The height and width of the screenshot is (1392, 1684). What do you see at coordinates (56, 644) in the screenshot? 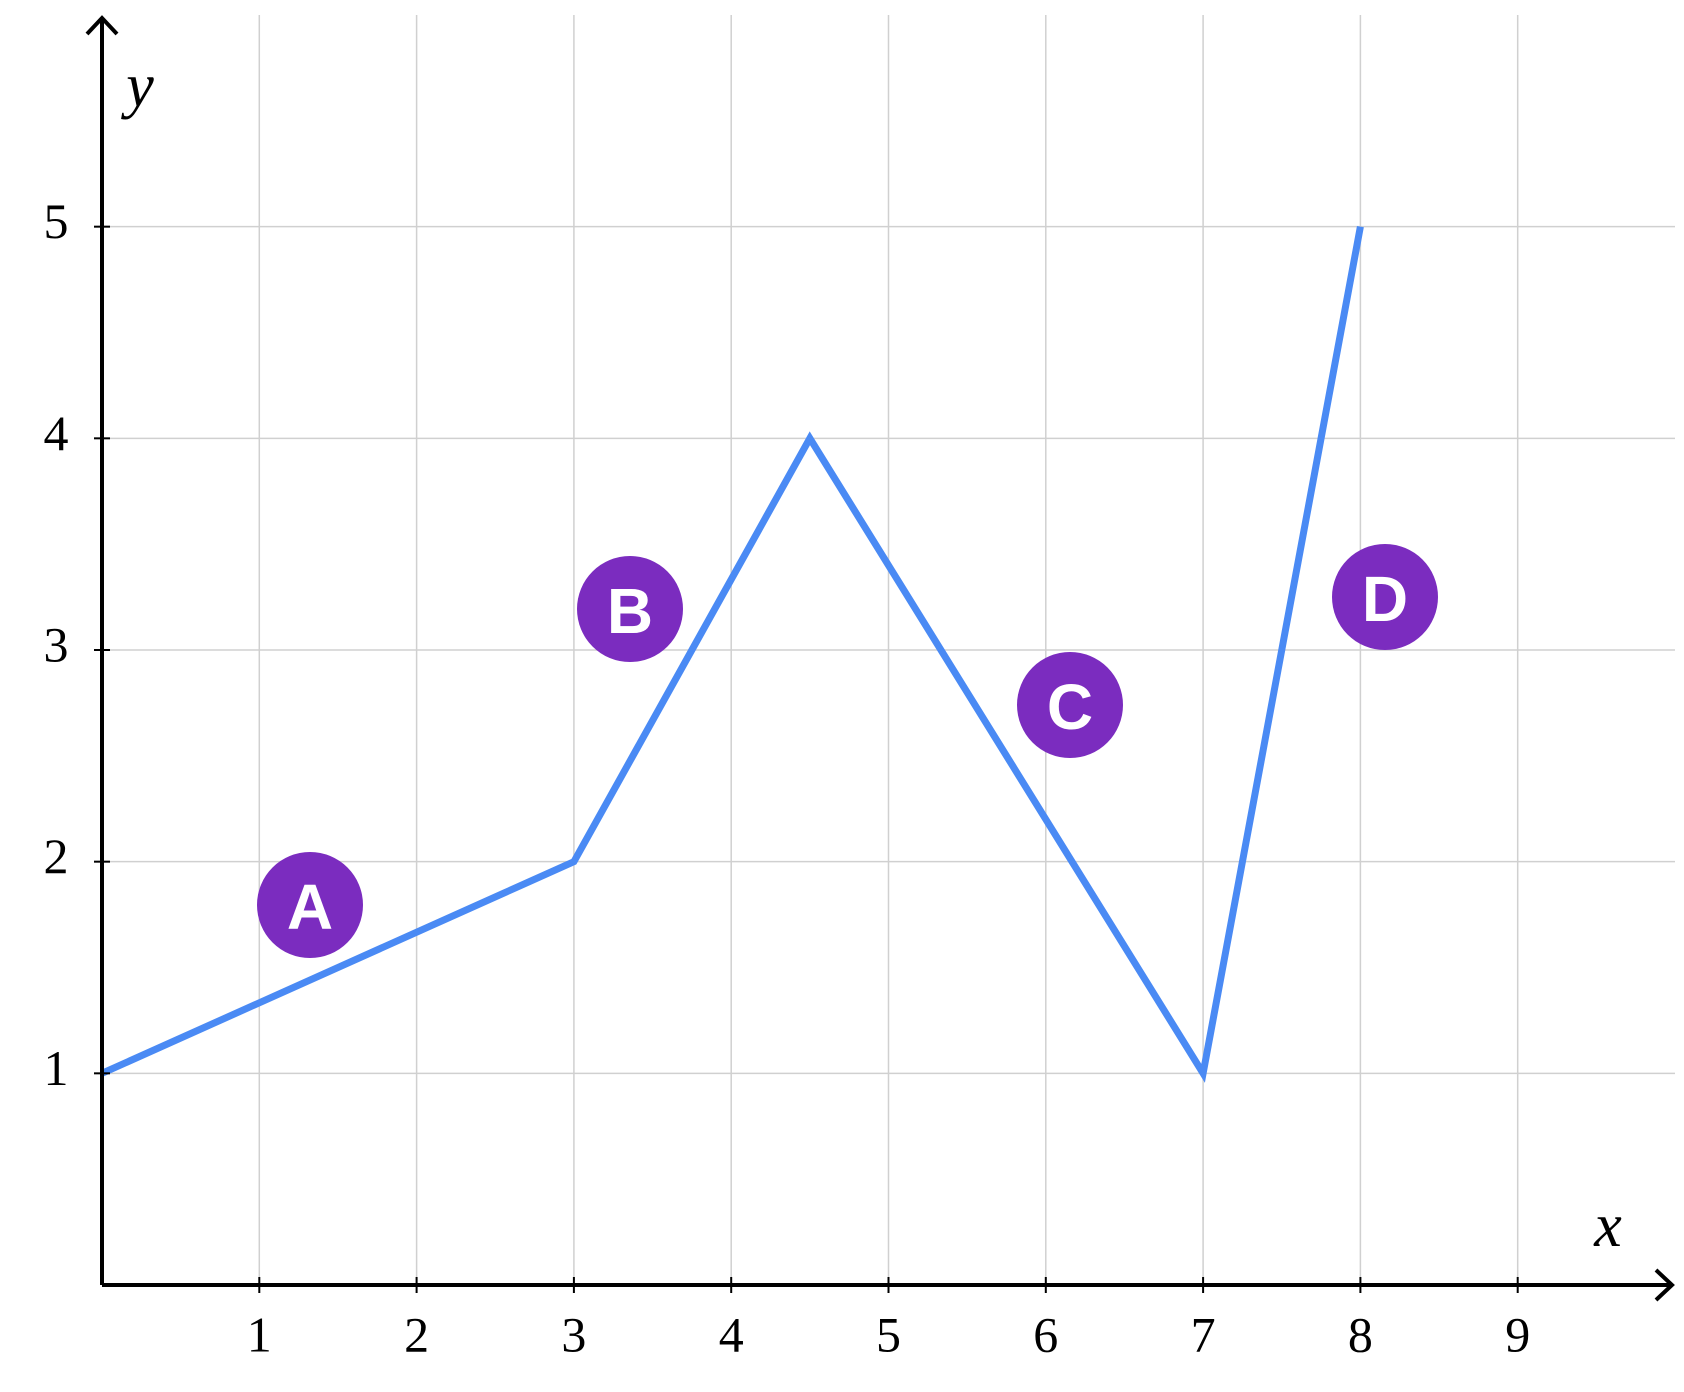
I see `y-tick-label: 3` at bounding box center [56, 644].